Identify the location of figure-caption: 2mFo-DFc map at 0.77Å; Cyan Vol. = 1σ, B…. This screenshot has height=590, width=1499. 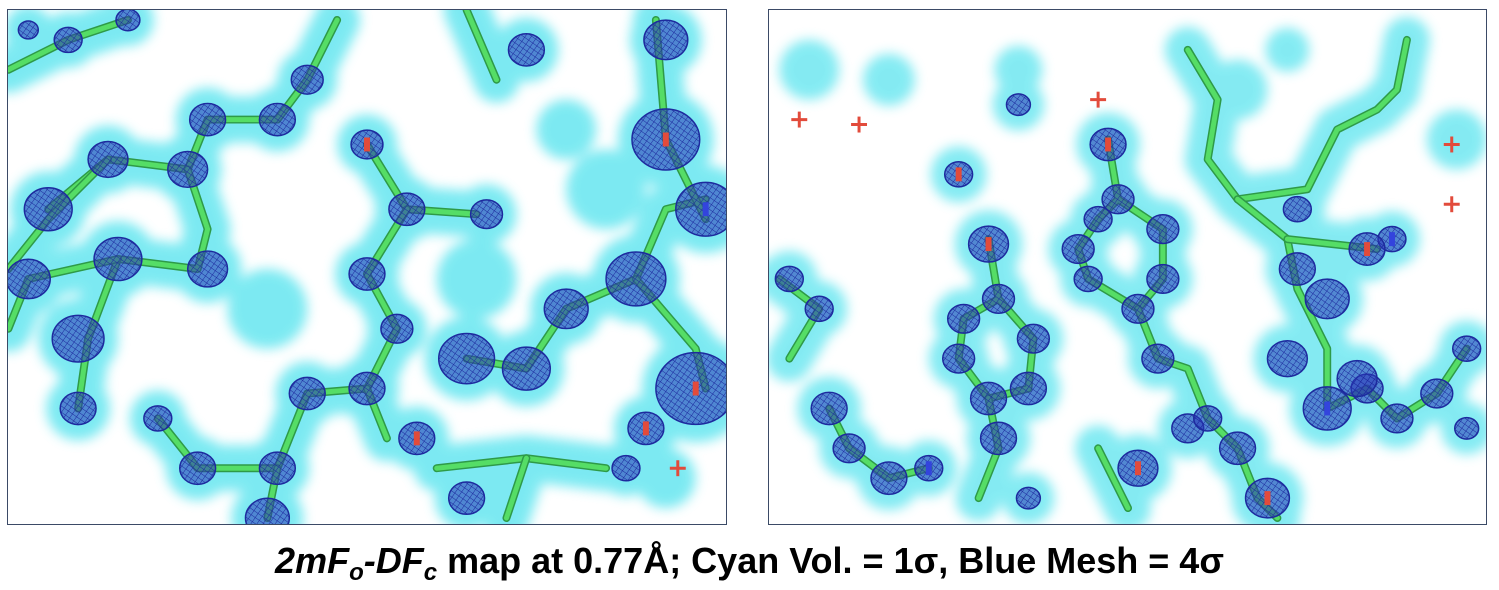
(749, 561).